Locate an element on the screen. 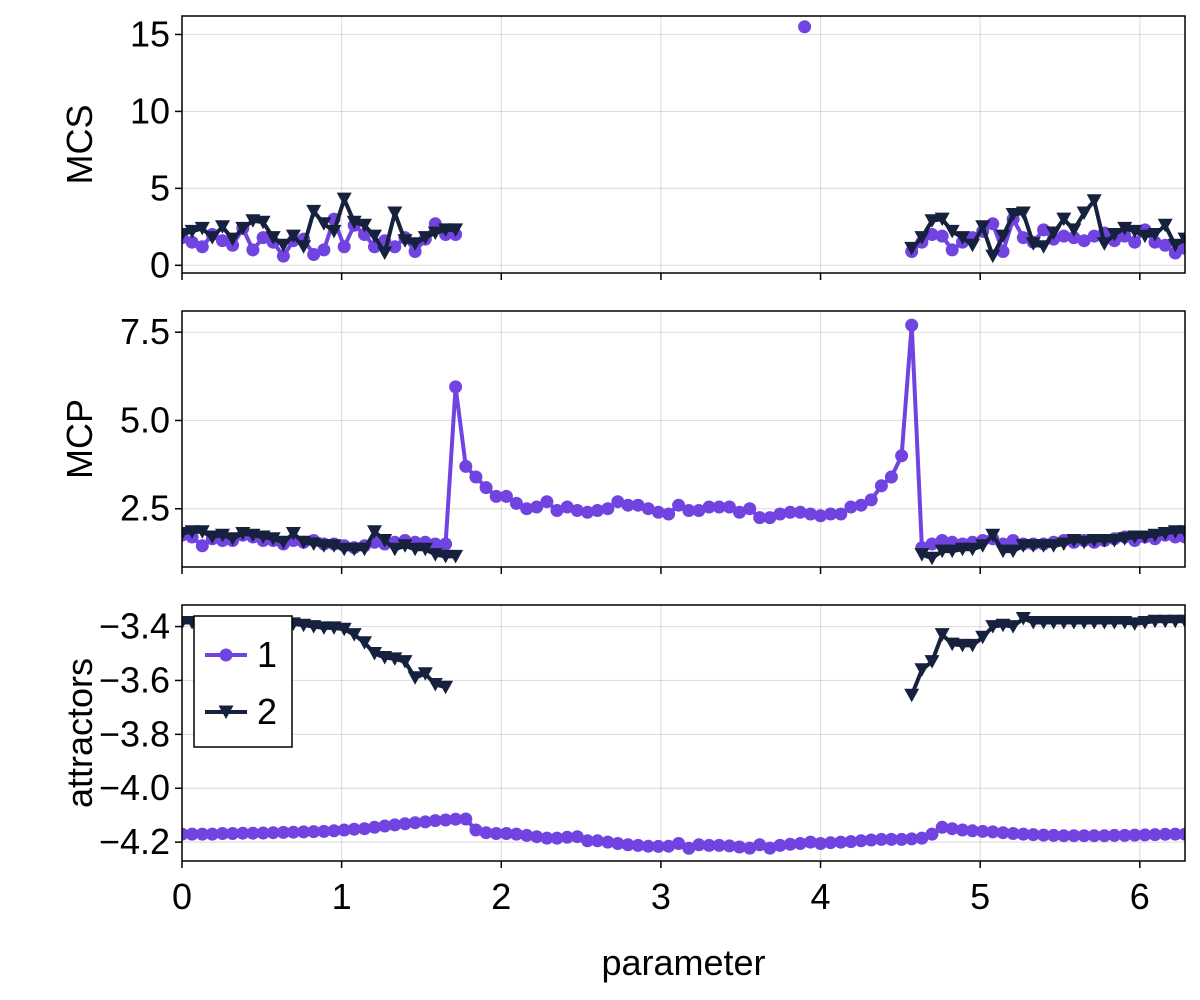  y-tick-label: 2.5 is located at coordinates (145, 508).